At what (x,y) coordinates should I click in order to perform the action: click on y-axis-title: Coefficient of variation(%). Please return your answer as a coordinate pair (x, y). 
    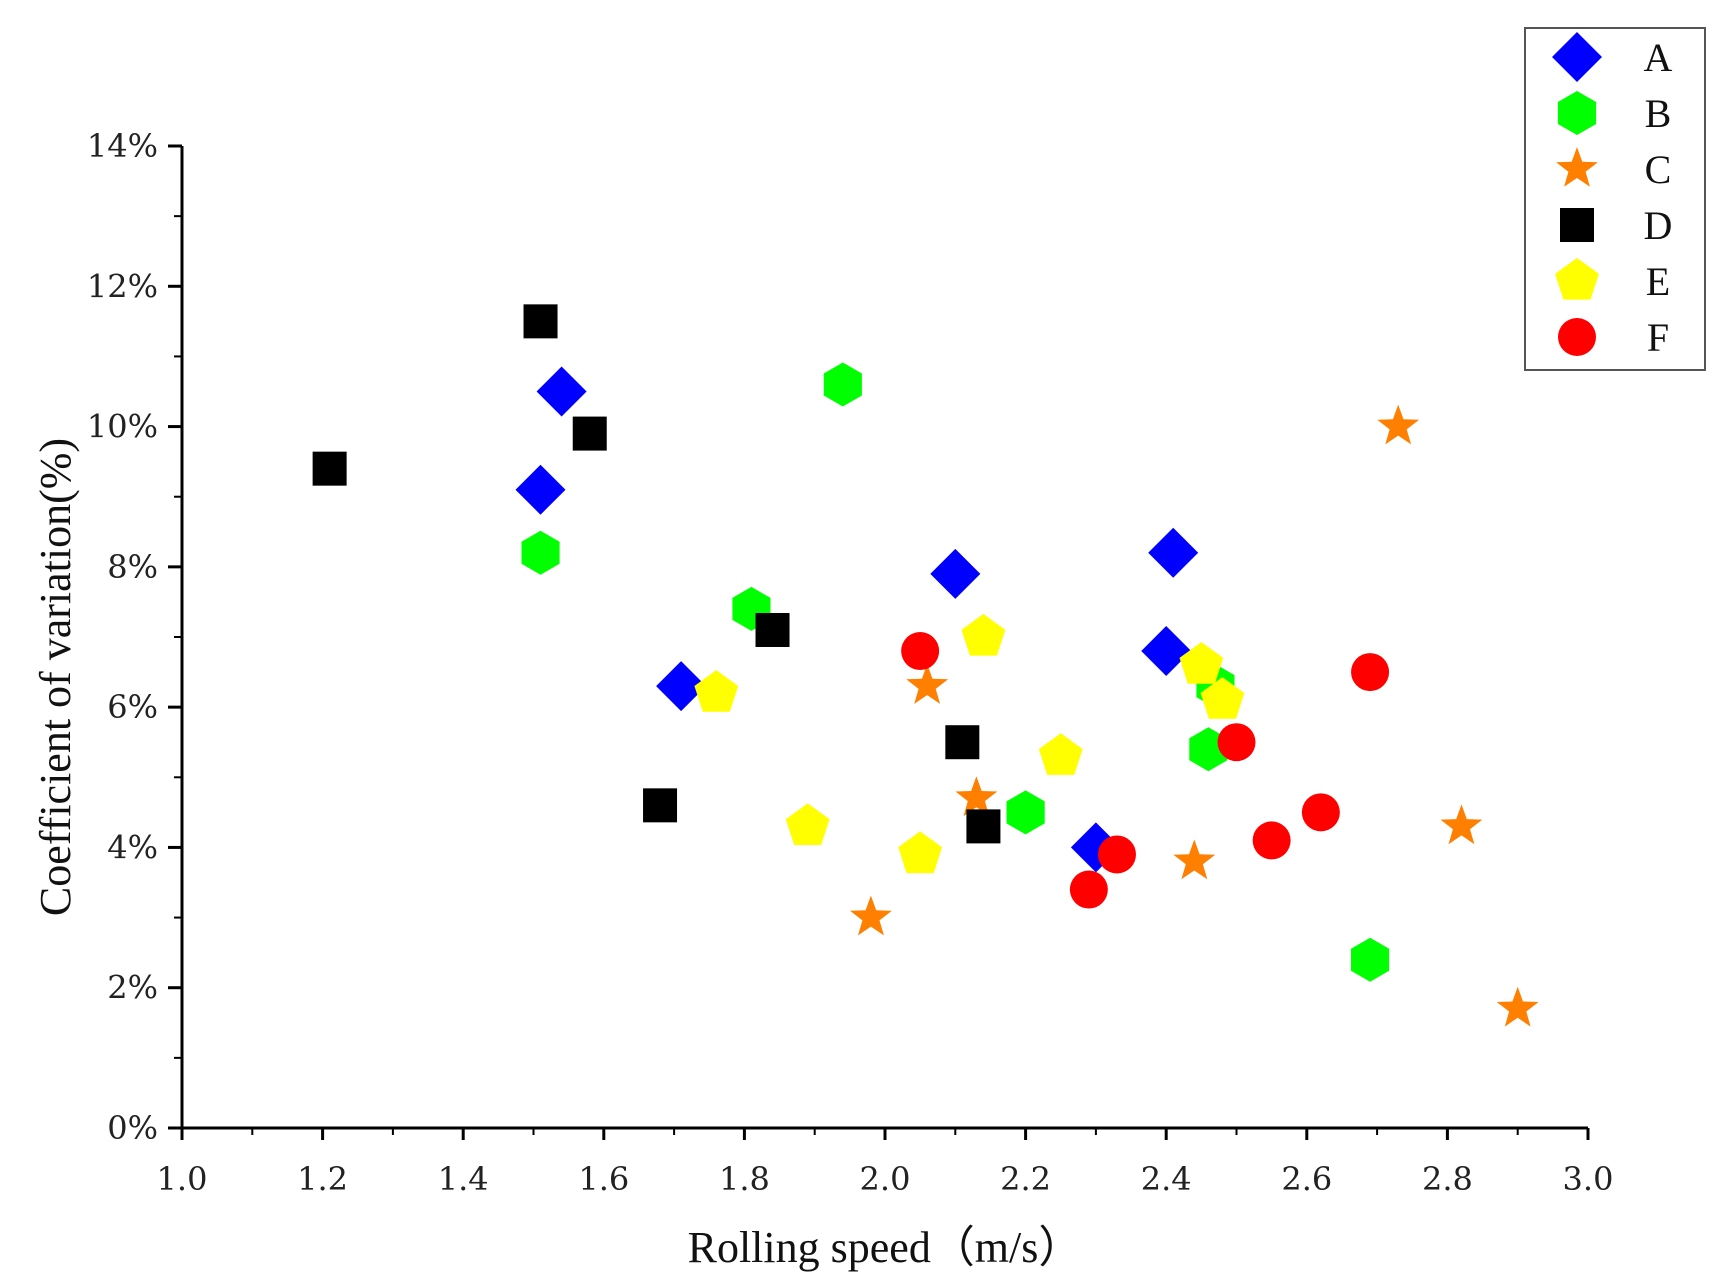
    Looking at the image, I should click on (55, 677).